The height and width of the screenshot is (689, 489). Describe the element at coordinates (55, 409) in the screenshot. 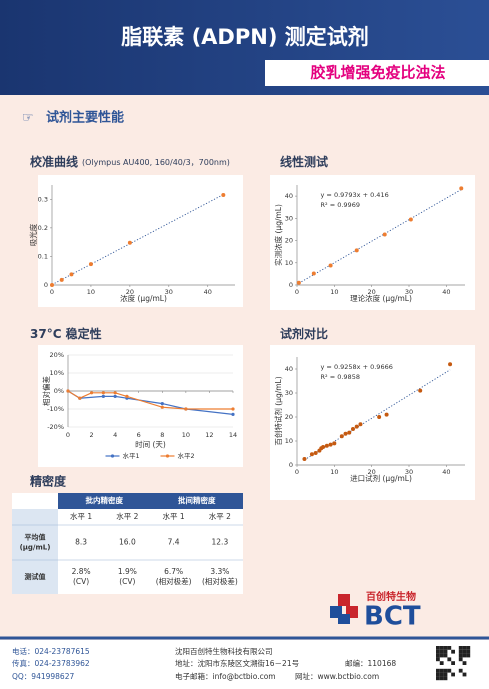

I see `y-tick-label: -10%` at that location.